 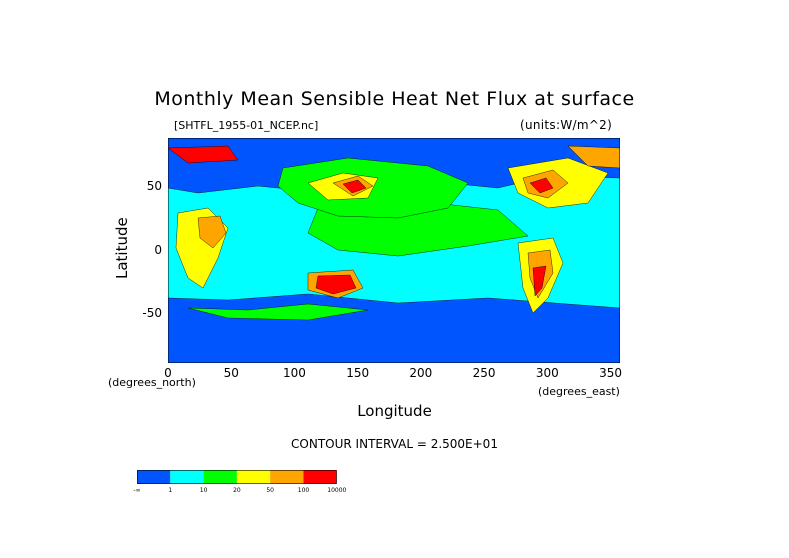 I want to click on x-tick-label: 200, so click(x=421, y=373).